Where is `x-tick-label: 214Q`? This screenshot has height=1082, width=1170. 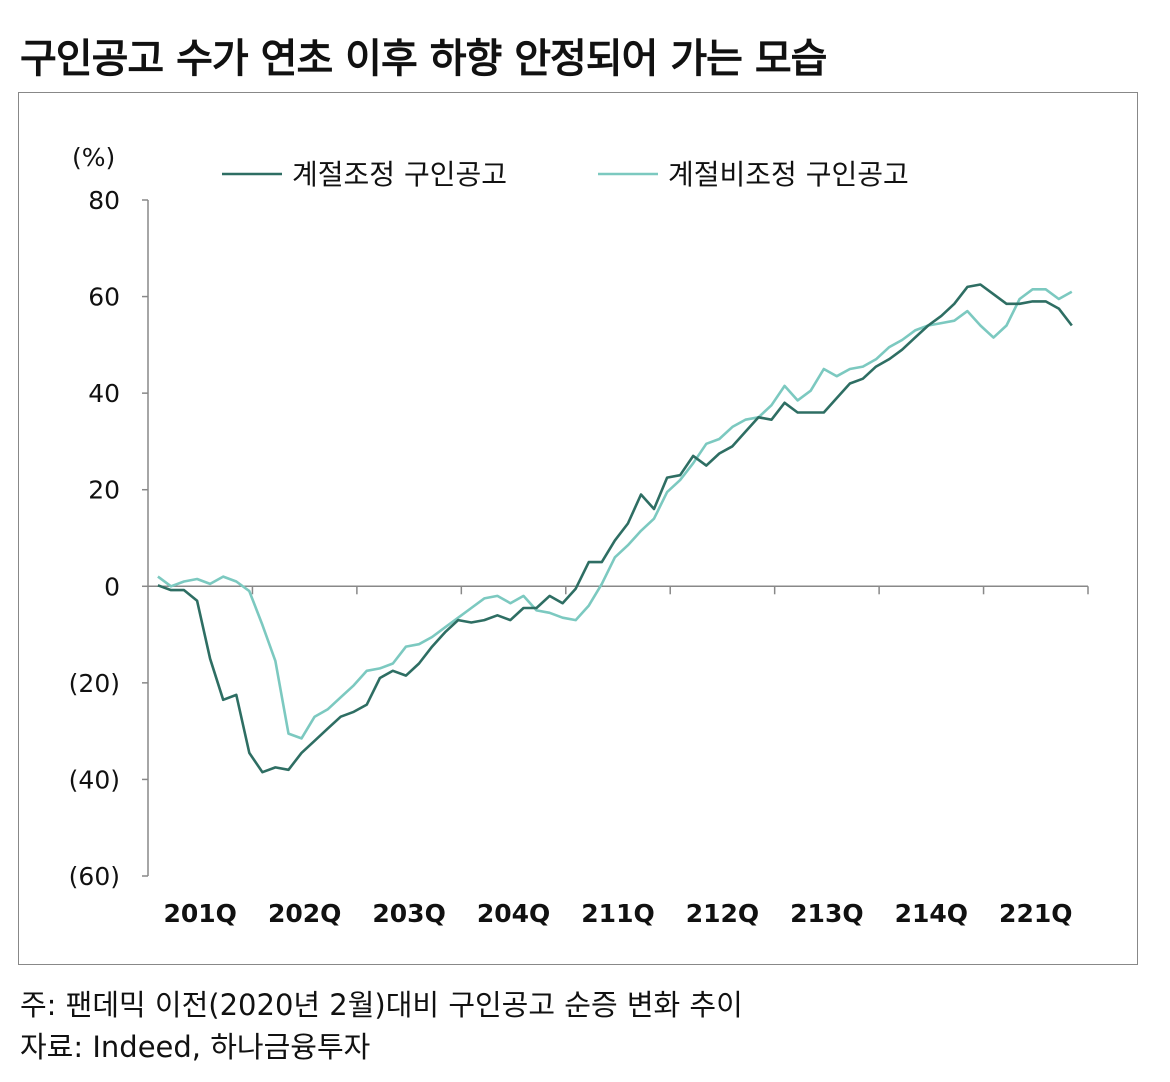
x-tick-label: 214Q is located at coordinates (931, 913).